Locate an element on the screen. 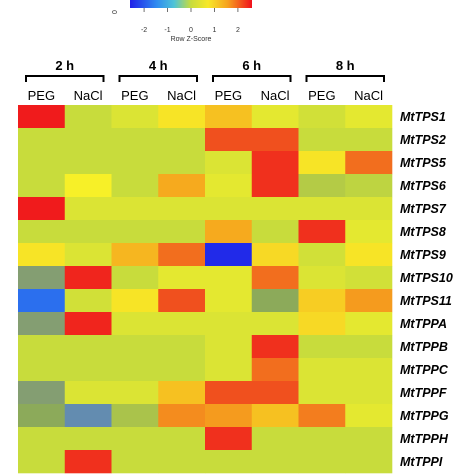 The width and height of the screenshot is (474, 474). time-group-label: 4 h is located at coordinates (158, 65).